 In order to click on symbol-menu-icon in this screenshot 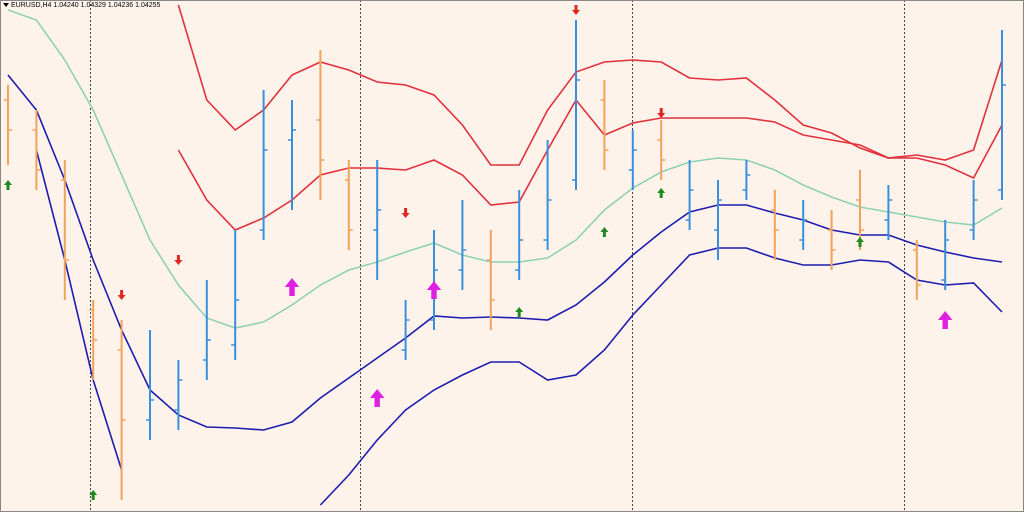, I will do `click(6, 5)`.